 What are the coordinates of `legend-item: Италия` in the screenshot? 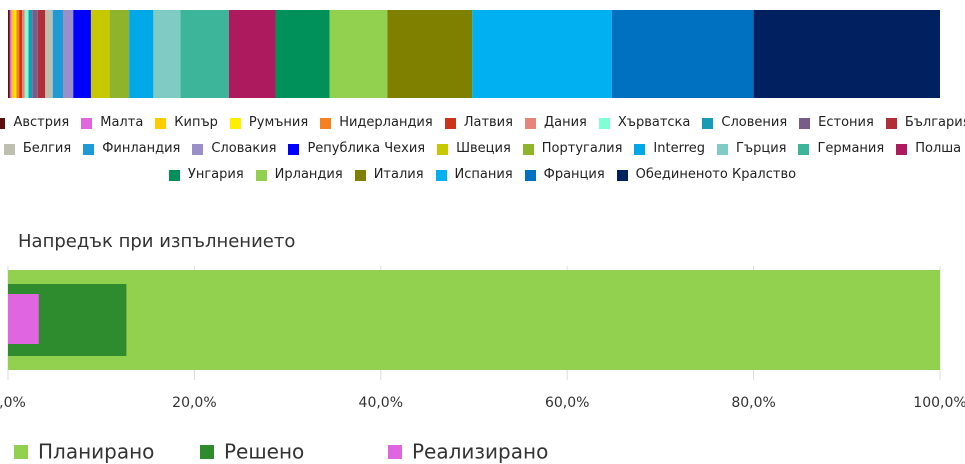 It's located at (389, 175).